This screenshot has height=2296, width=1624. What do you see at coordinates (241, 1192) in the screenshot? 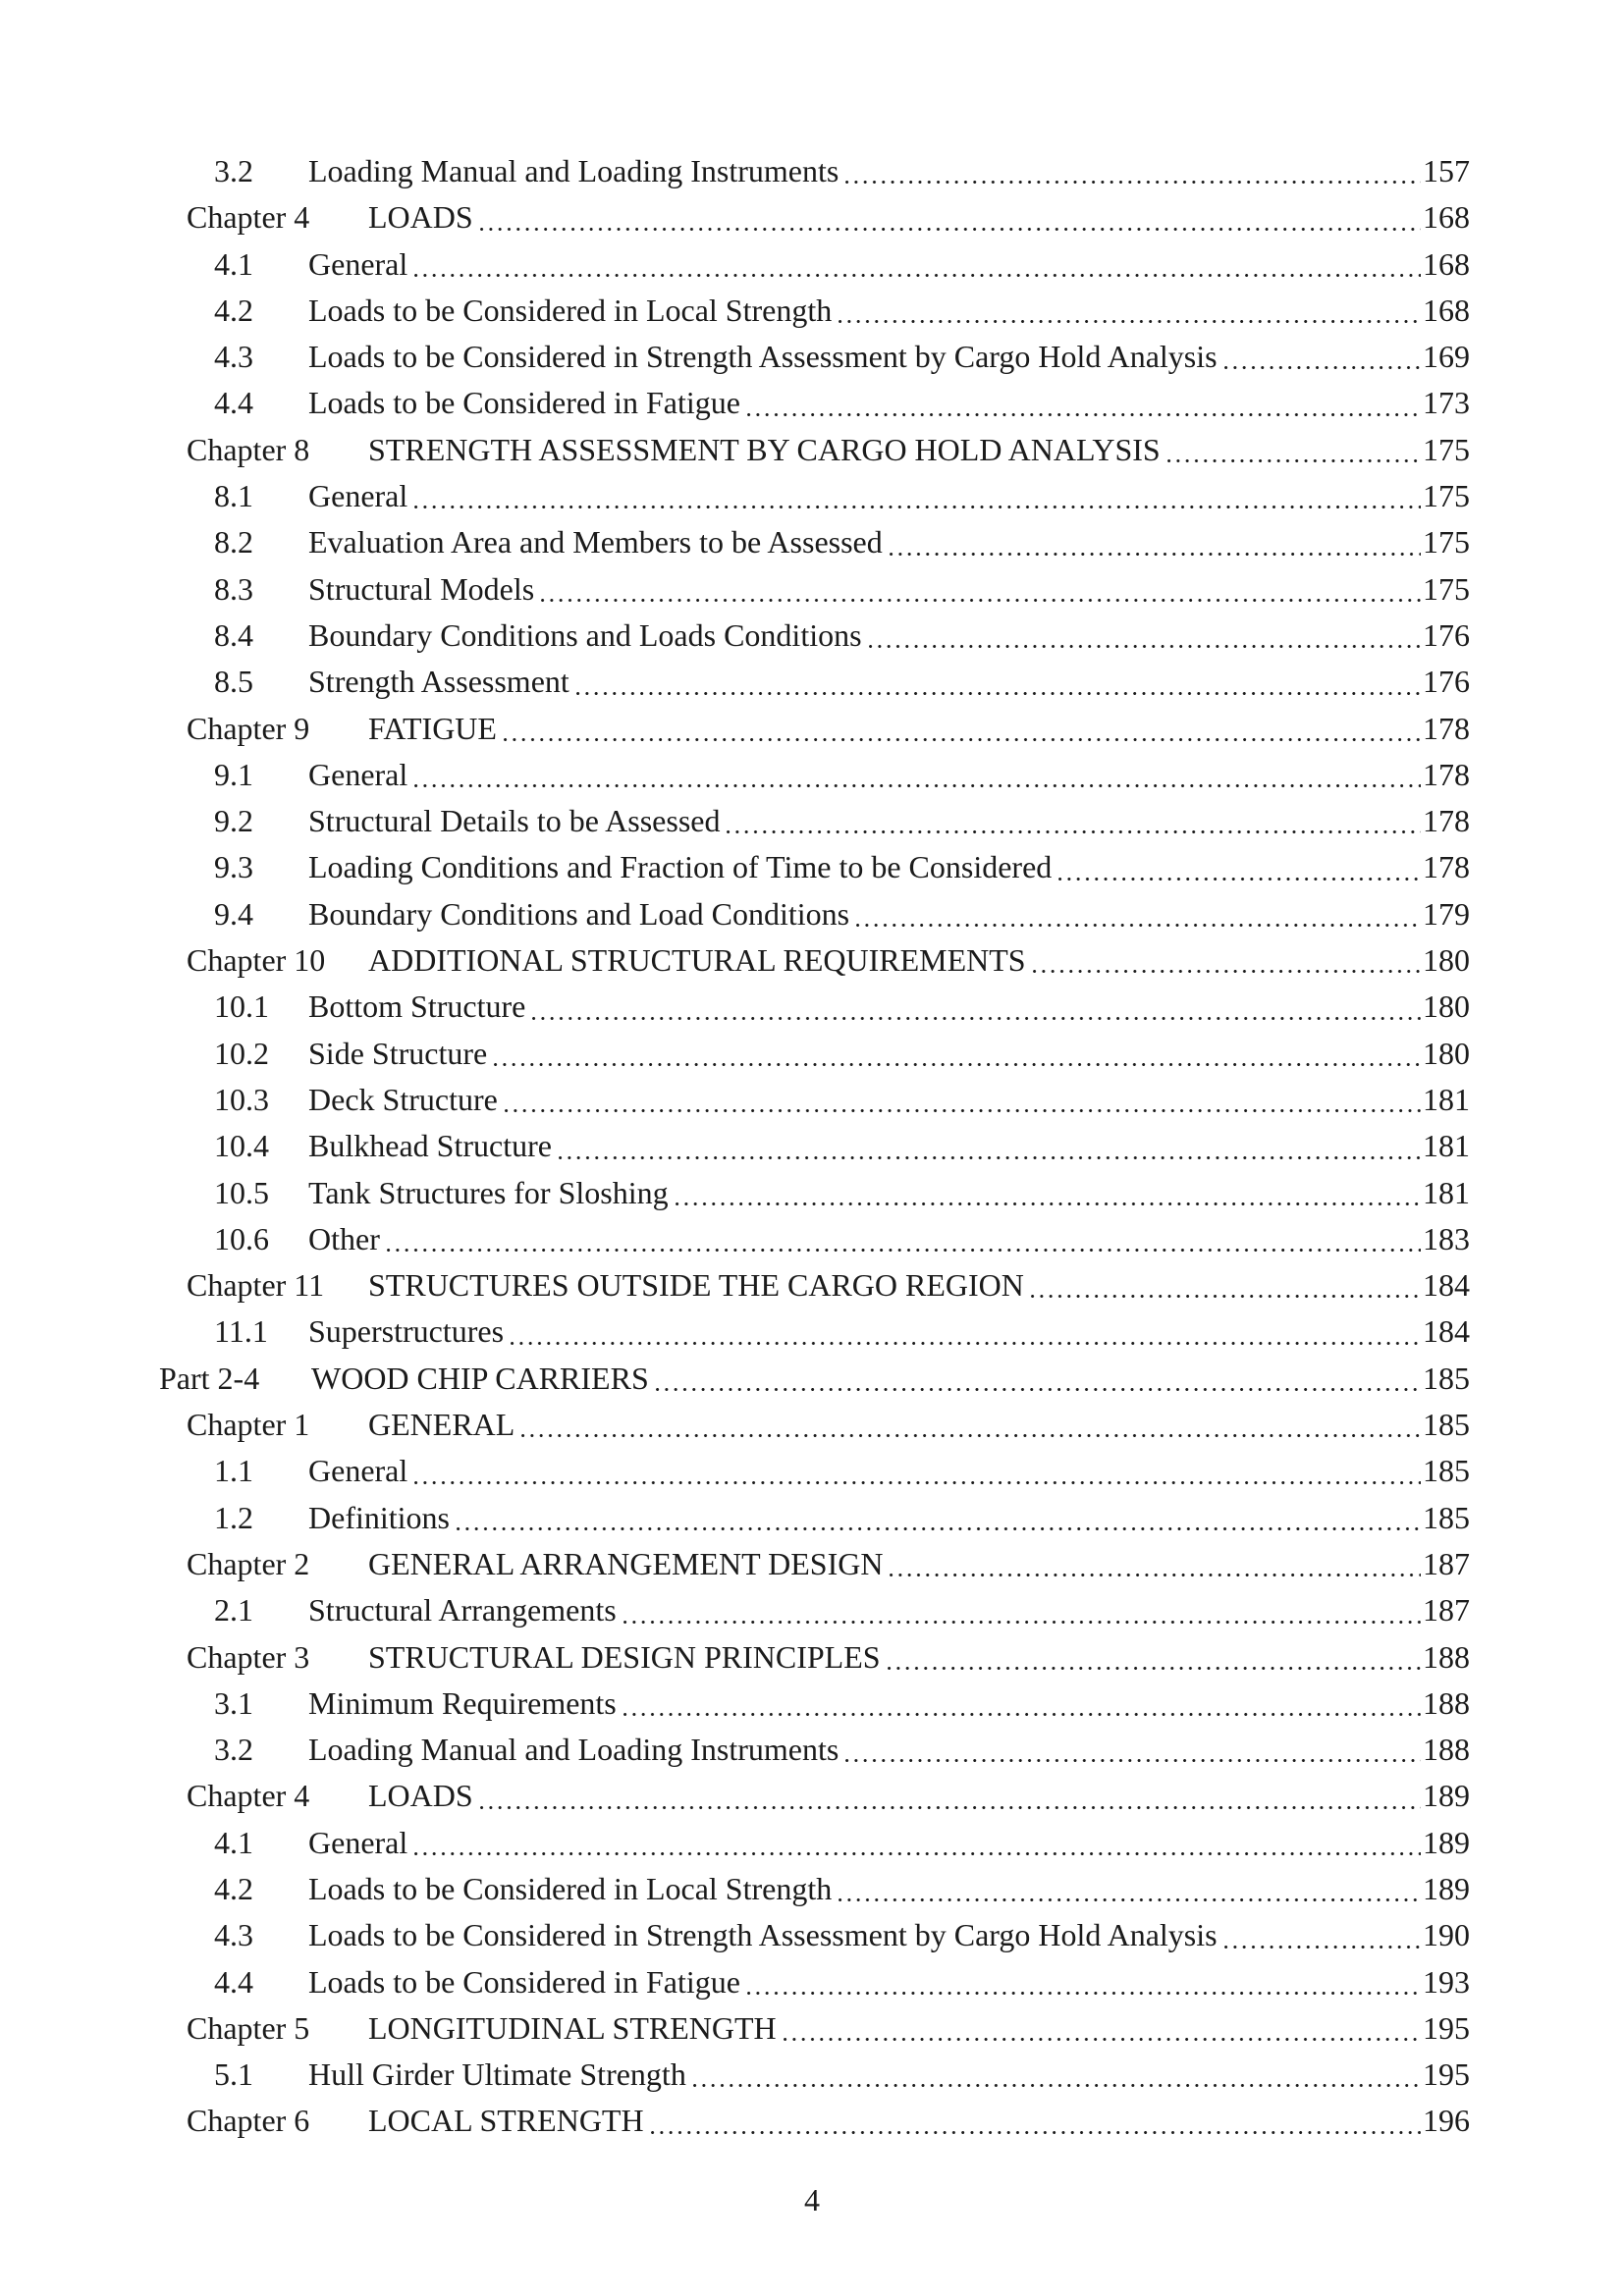
I see `toc-entry-number: 10.5` at bounding box center [241, 1192].